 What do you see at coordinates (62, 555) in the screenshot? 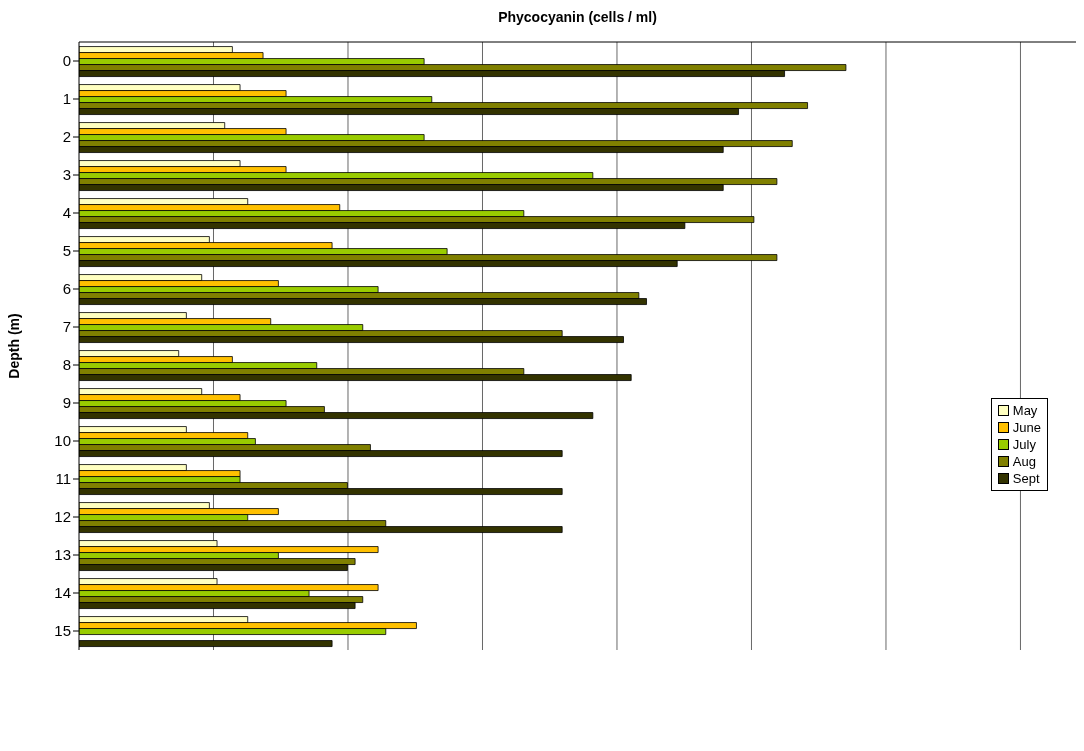
I see `y-tick-label: 13` at bounding box center [62, 555].